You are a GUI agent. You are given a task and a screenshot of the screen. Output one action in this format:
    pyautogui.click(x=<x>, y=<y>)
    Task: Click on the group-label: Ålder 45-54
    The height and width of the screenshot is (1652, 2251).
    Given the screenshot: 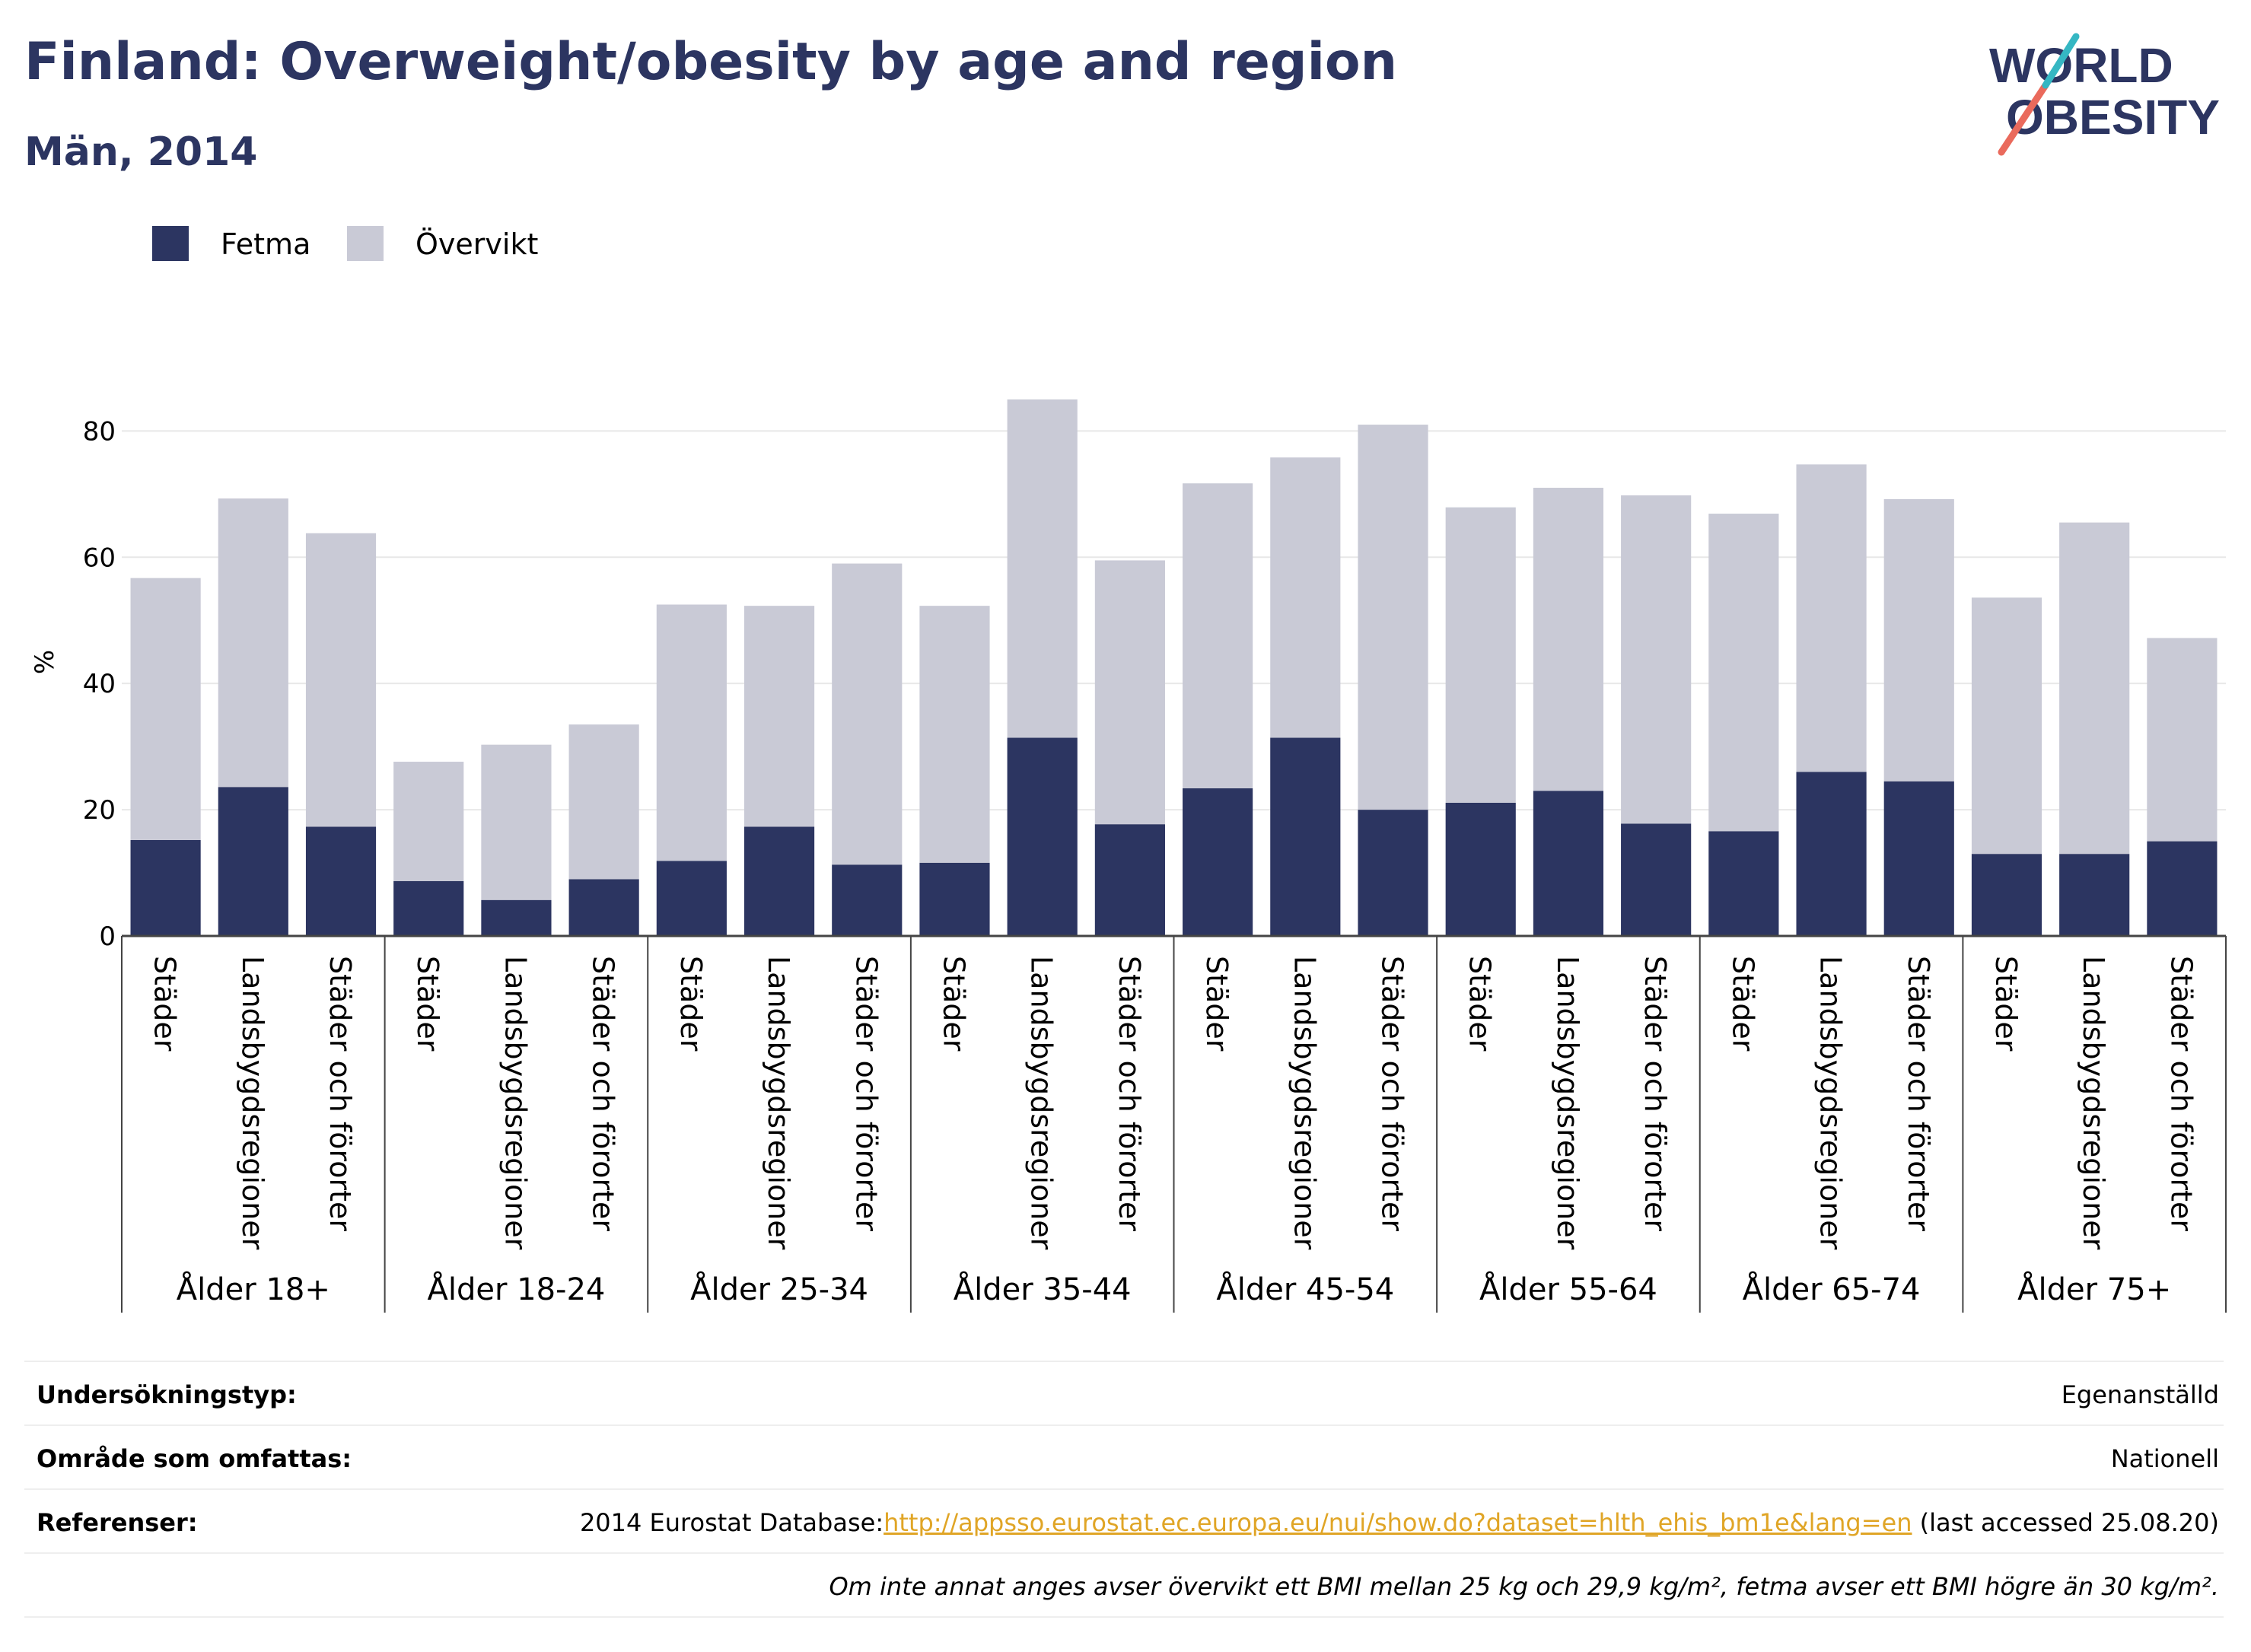 What is the action you would take?
    pyautogui.click(x=1305, y=1289)
    